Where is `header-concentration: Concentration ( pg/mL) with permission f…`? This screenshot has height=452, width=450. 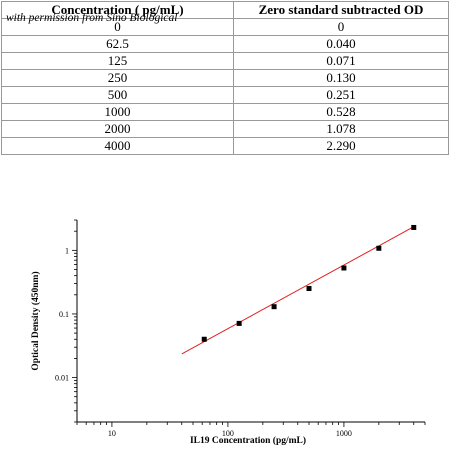
header-concentration: Concentration ( pg/mL) with permission f… is located at coordinates (117, 12).